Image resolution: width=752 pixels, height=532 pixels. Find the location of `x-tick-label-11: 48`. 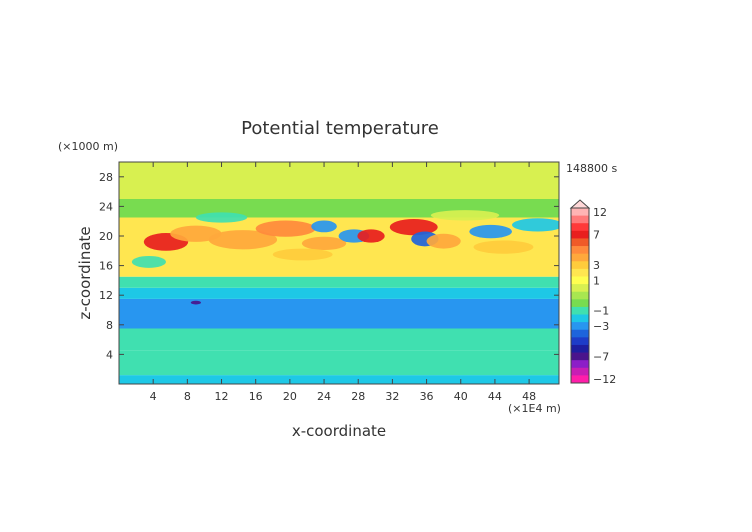

x-tick-label-11: 48 is located at coordinates (529, 396).